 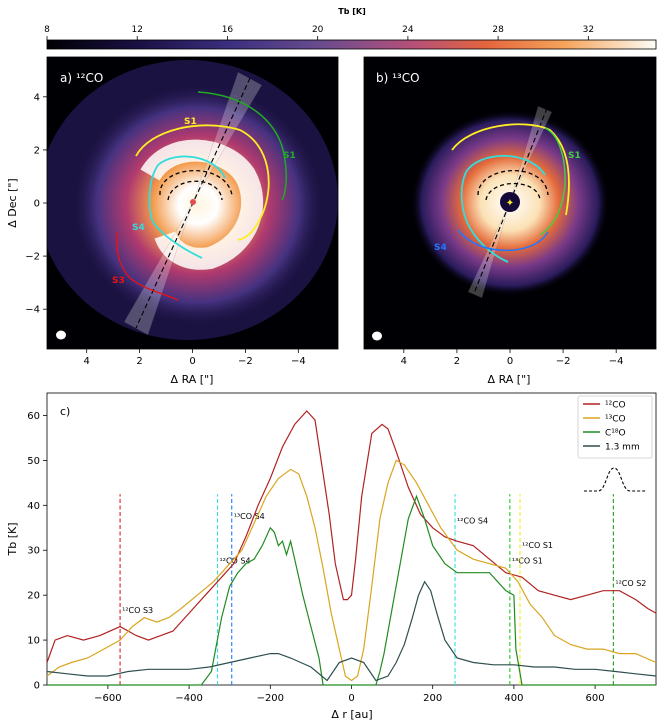 What do you see at coordinates (513, 698) in the screenshot?
I see `x-tick-label: 400` at bounding box center [513, 698].